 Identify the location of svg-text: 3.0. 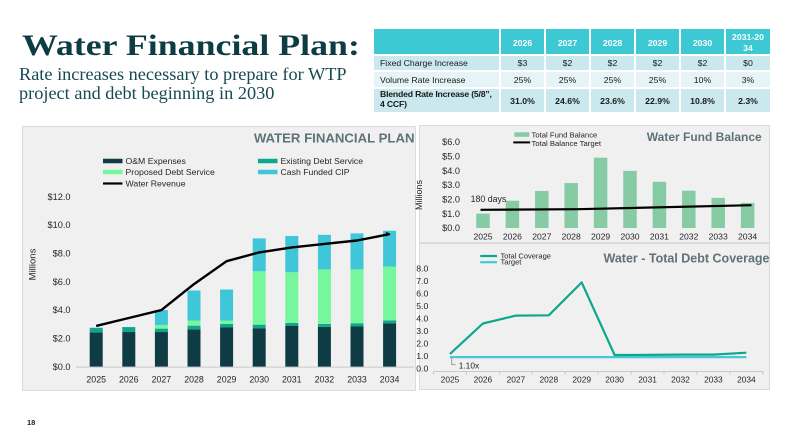
(422, 331).